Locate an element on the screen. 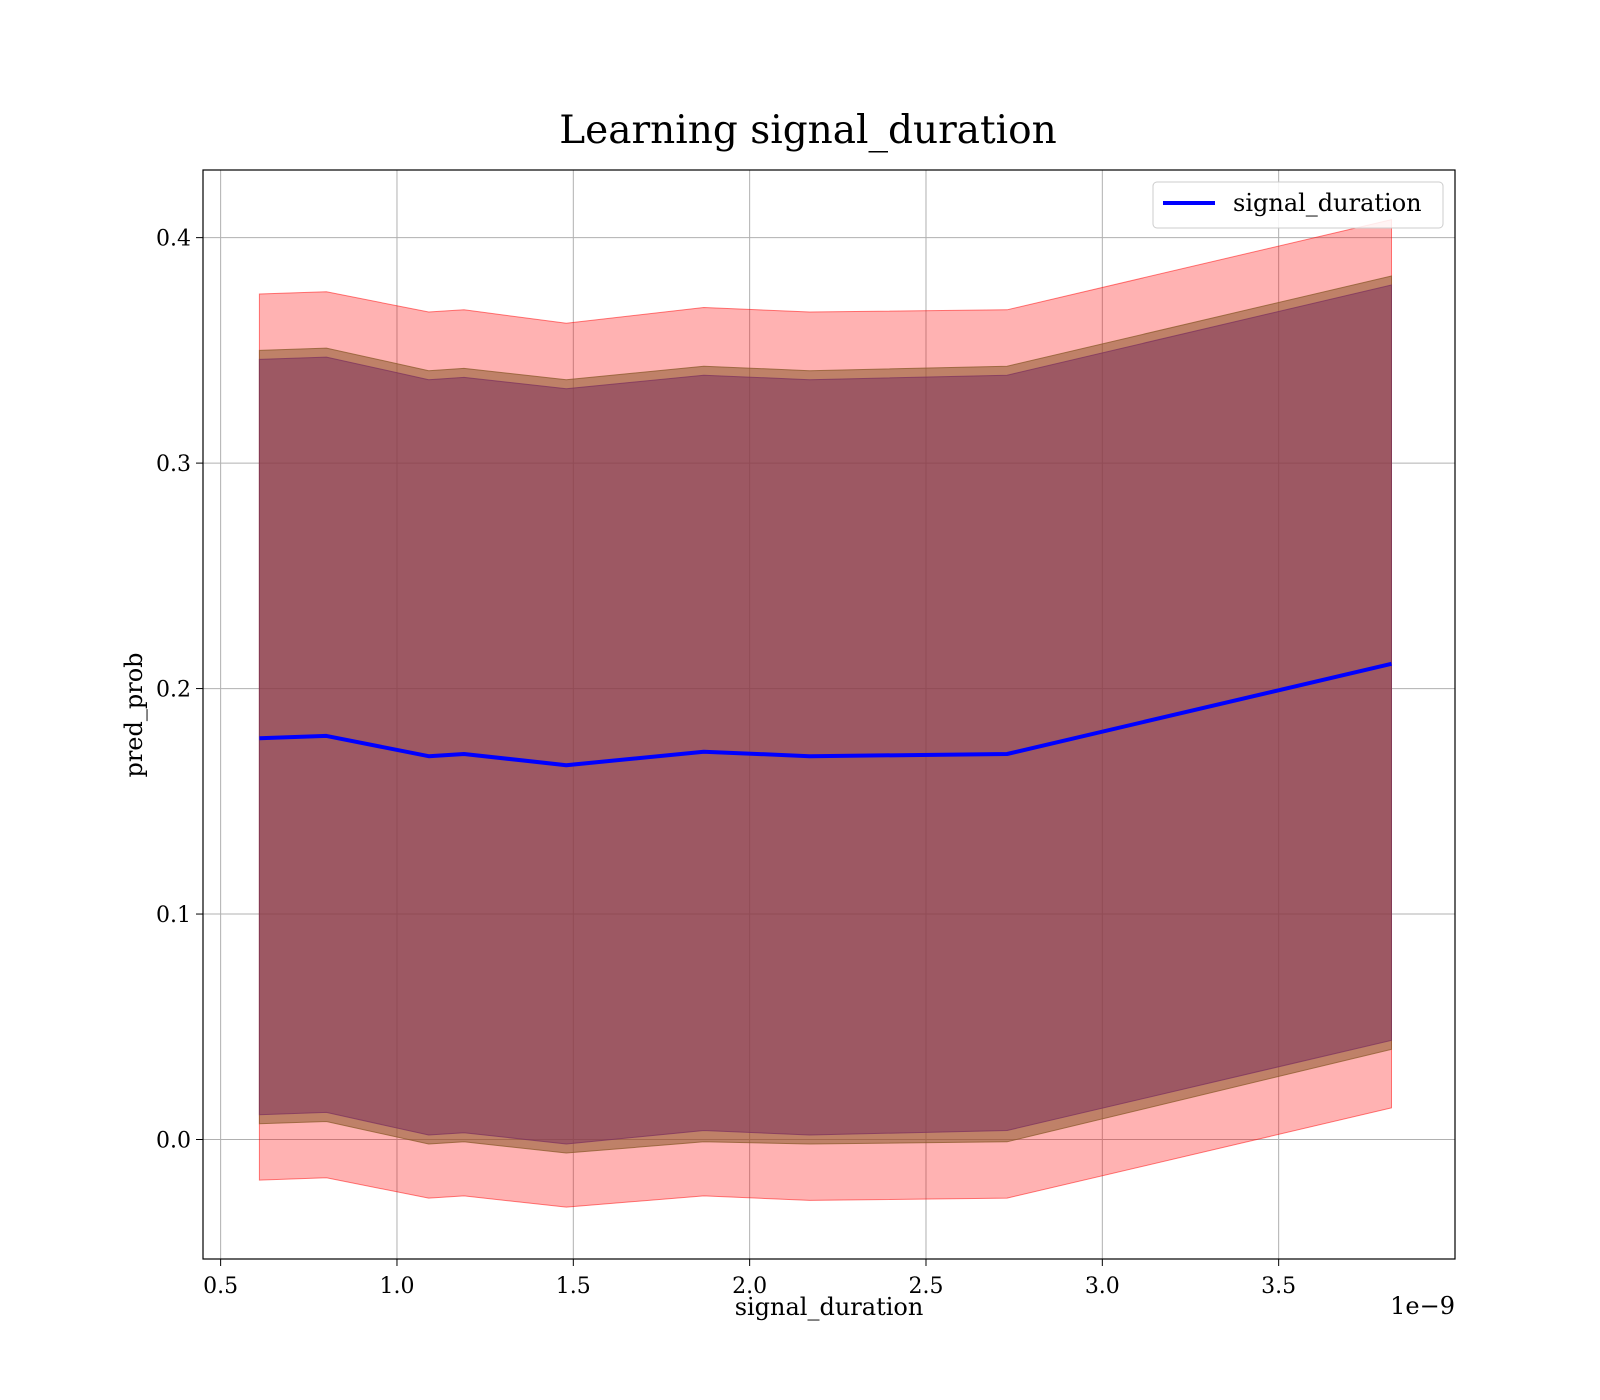  legend-label: signal_duration is located at coordinates (1327, 203).